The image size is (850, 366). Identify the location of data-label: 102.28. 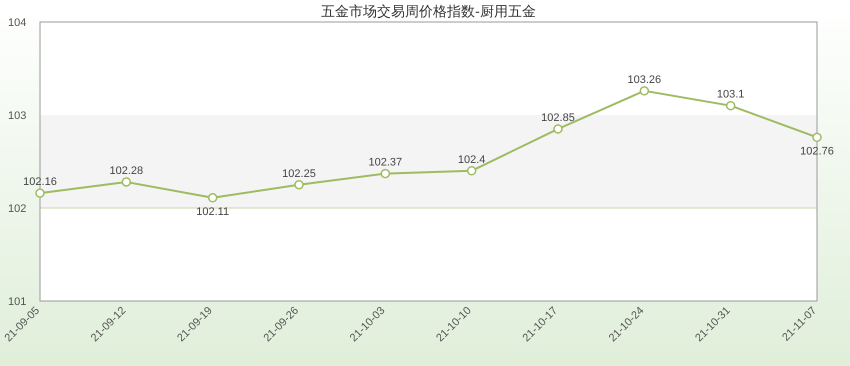
(127, 170).